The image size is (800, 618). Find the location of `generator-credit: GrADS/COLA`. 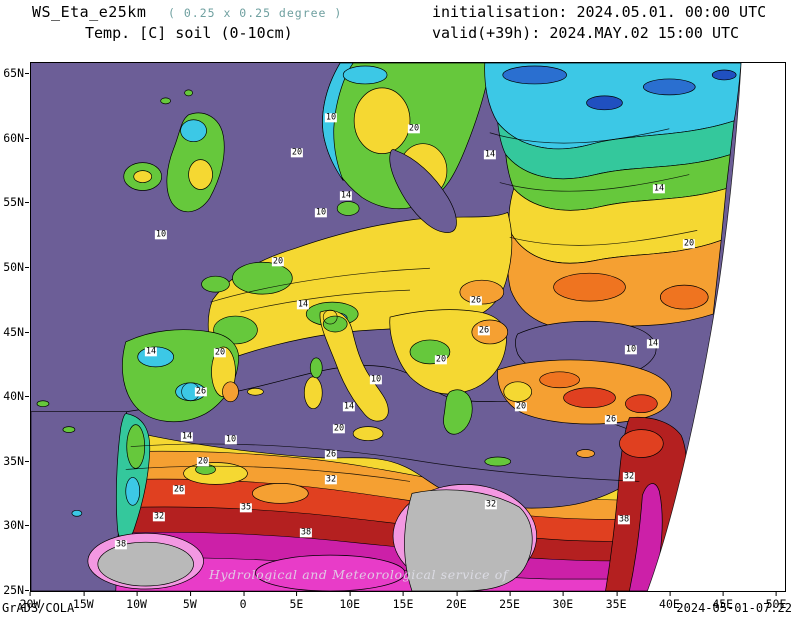

generator-credit: GrADS/COLA is located at coordinates (38, 608).